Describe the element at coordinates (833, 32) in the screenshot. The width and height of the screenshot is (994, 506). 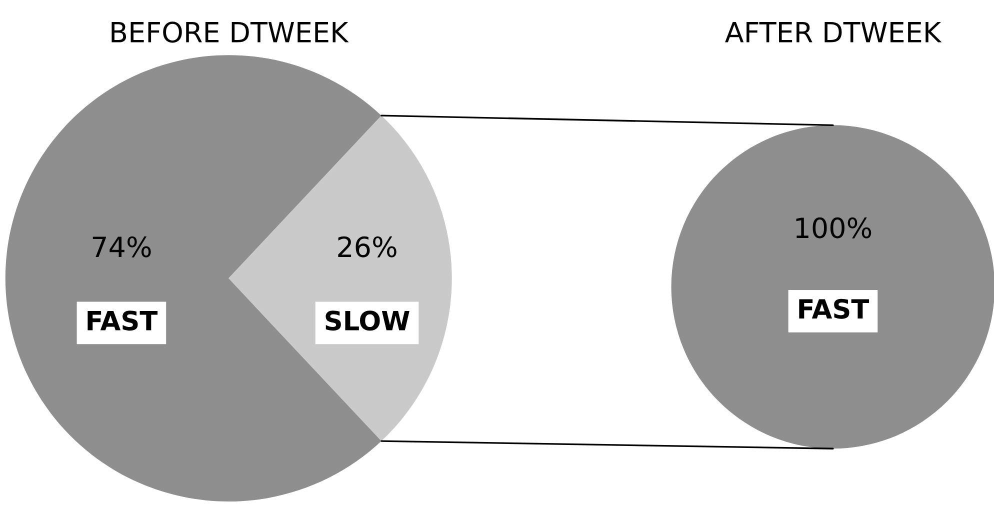
I see `chart-title: AFTER DTWEEK` at that location.